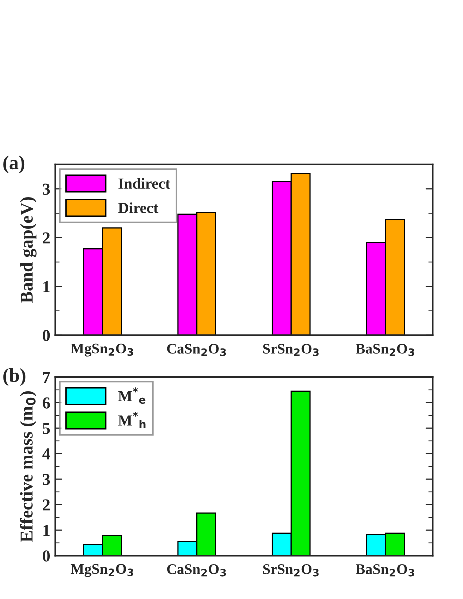 This screenshot has height=599, width=463. I want to click on legend-label: Indirect, so click(144, 184).